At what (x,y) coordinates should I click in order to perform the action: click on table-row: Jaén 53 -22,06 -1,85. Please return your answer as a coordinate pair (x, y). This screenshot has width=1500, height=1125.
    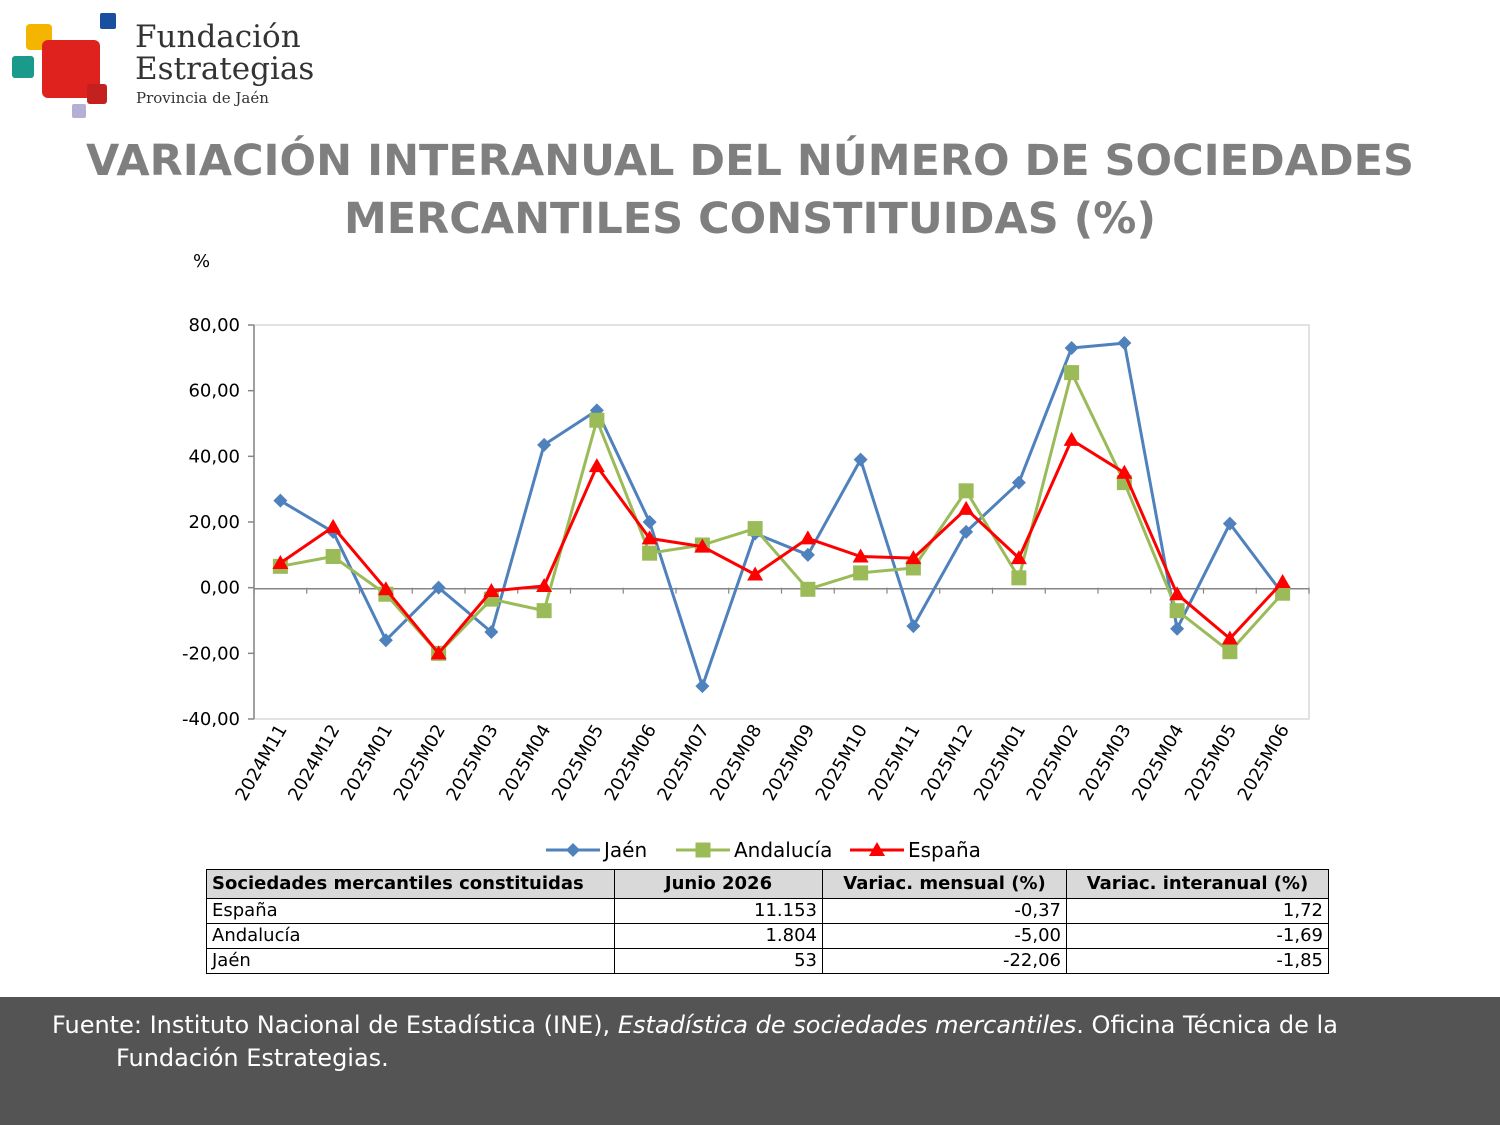
    Looking at the image, I should click on (767, 961).